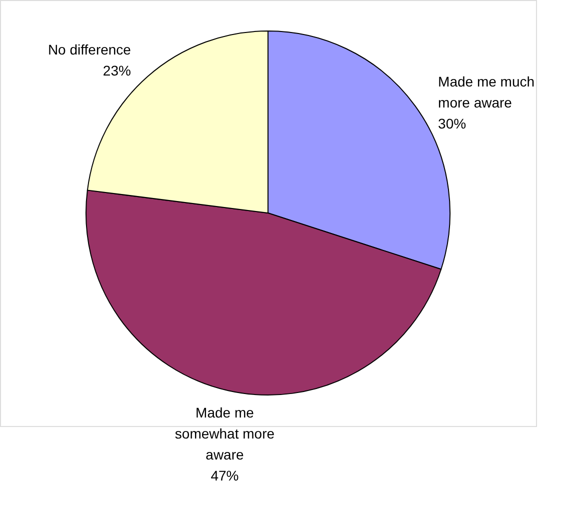  What do you see at coordinates (90, 50) in the screenshot?
I see `slice-label: No difference` at bounding box center [90, 50].